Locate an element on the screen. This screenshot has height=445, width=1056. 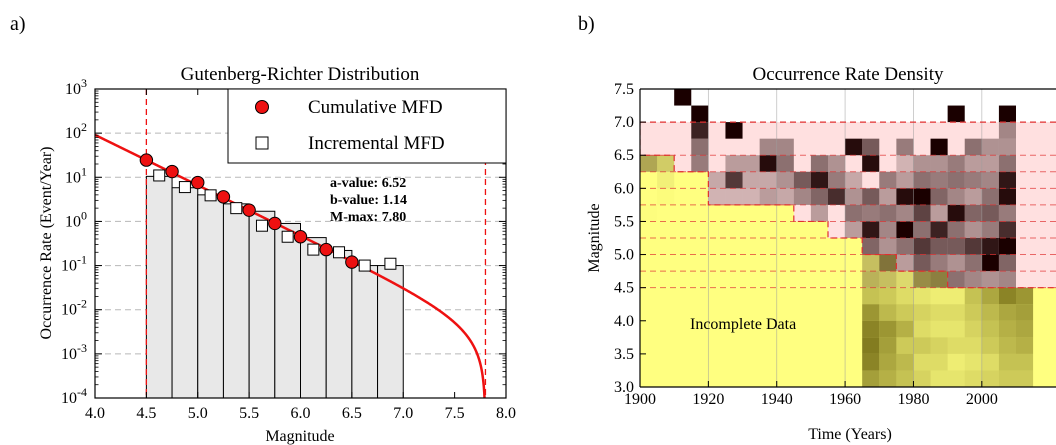
y-tick-label: 3.5 is located at coordinates (624, 354).